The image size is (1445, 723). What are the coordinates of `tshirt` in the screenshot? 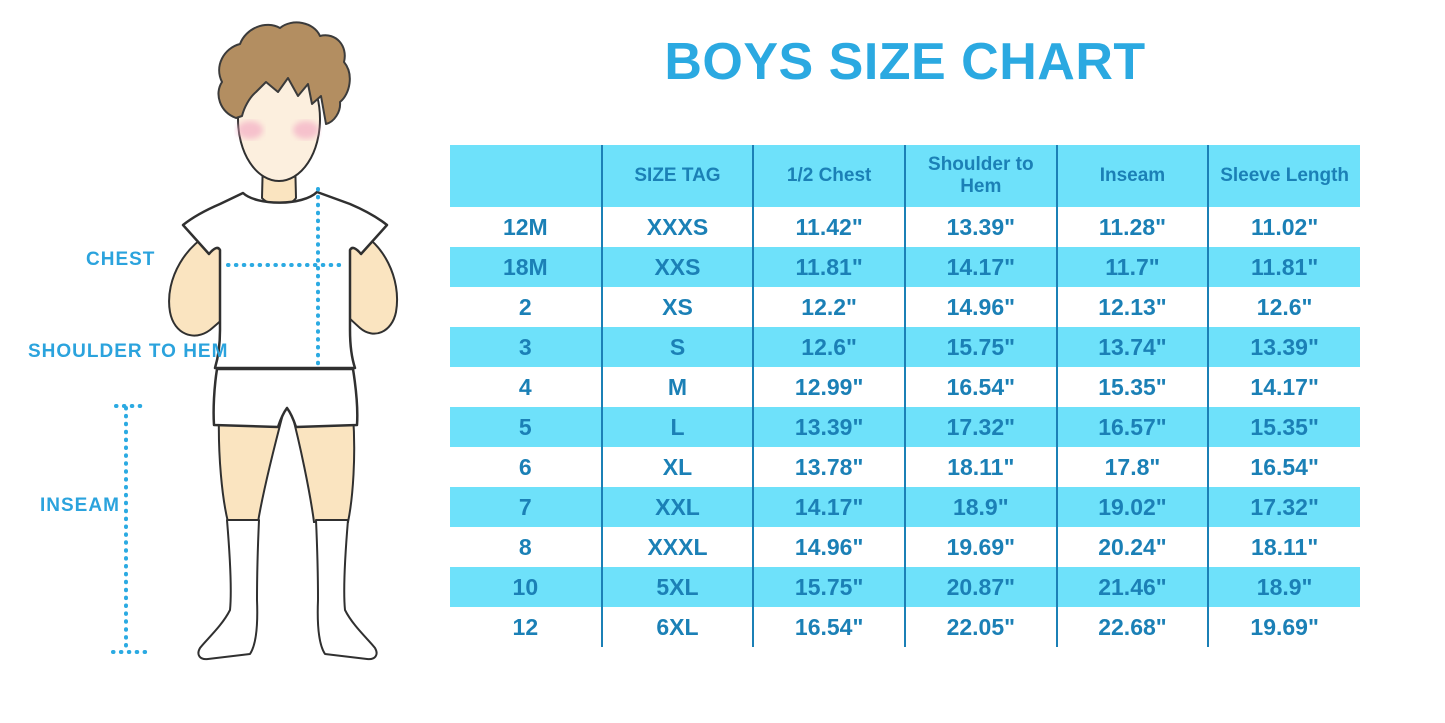 It's located at (285, 280).